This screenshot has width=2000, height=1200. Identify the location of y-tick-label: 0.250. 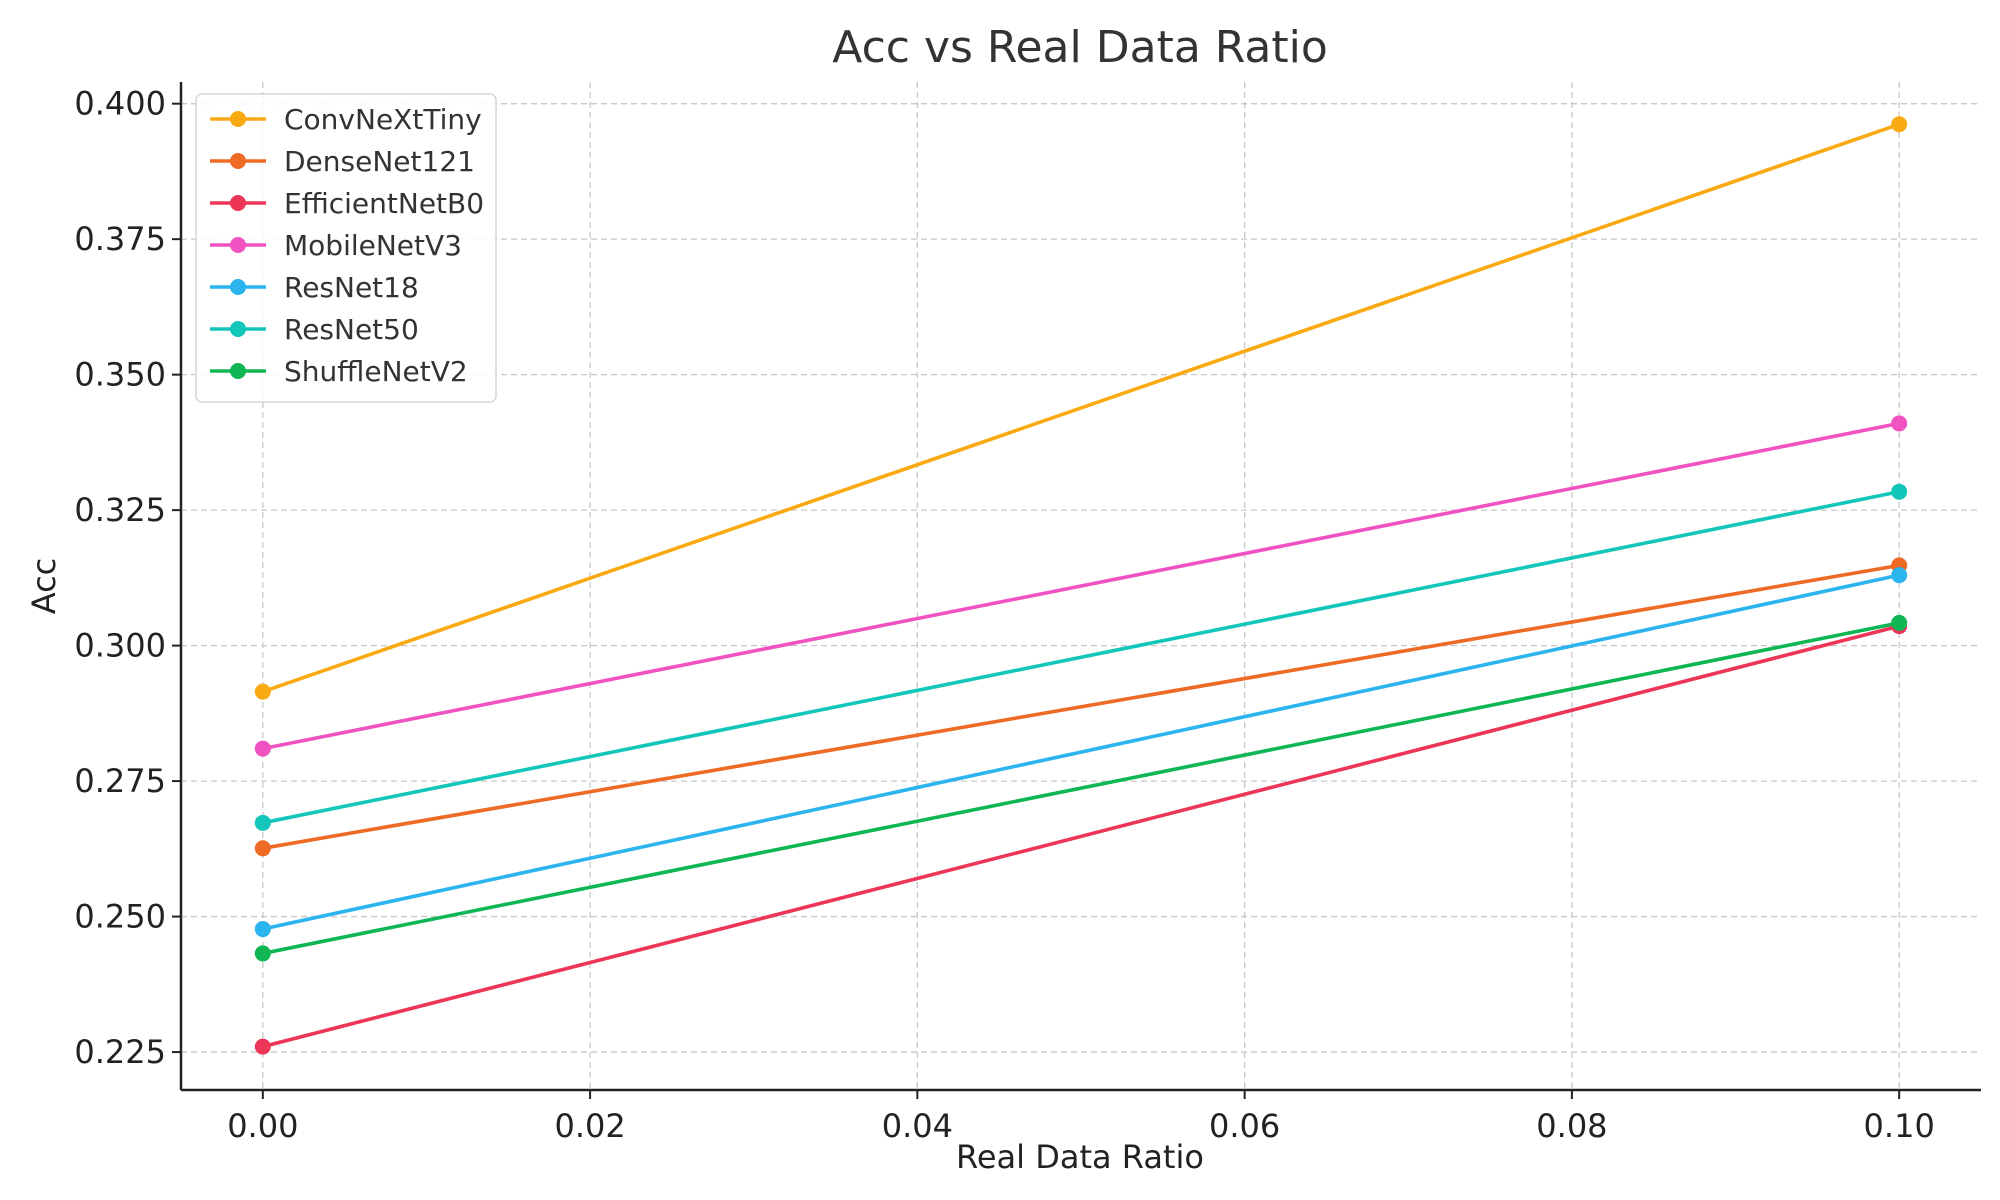
(120, 917).